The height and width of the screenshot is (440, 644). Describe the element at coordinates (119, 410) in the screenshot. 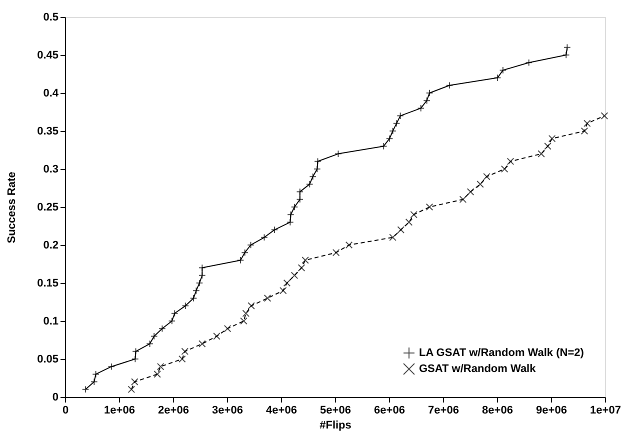

I see `x-tick-label: 1e+06` at that location.